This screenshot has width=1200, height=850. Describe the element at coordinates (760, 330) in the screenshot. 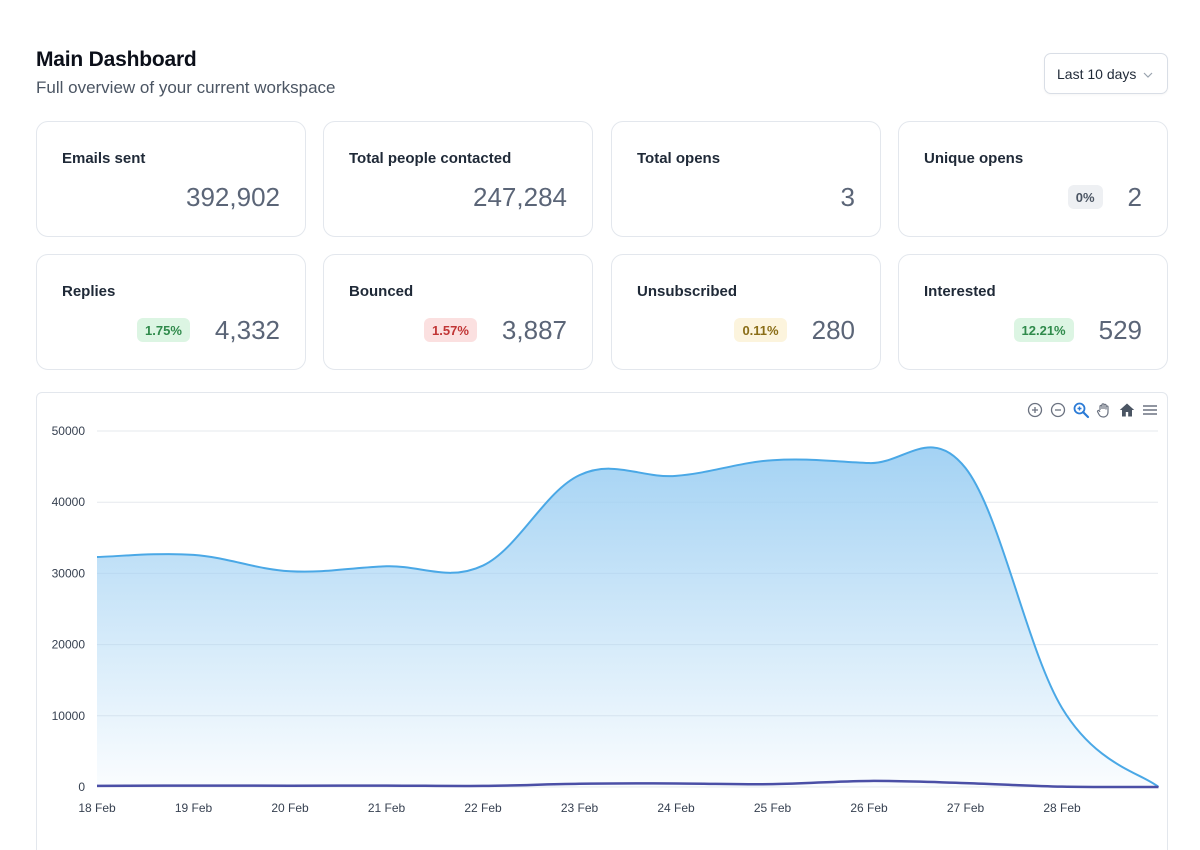

I see `stat-badge: 0.11%` at that location.